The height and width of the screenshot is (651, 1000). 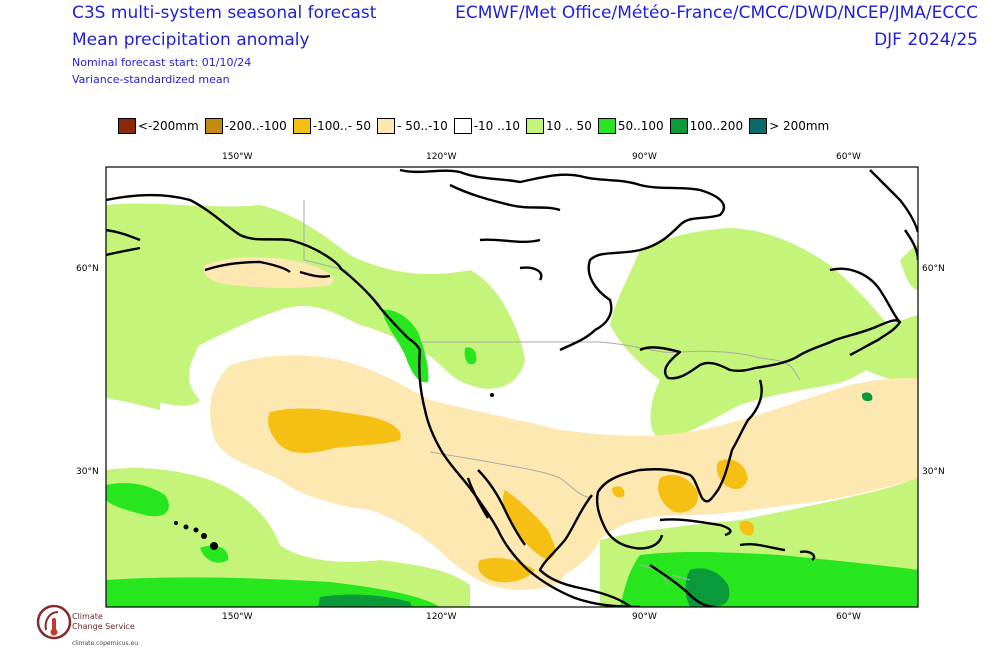 I want to click on thermometer-bulb-icon, so click(x=54, y=632).